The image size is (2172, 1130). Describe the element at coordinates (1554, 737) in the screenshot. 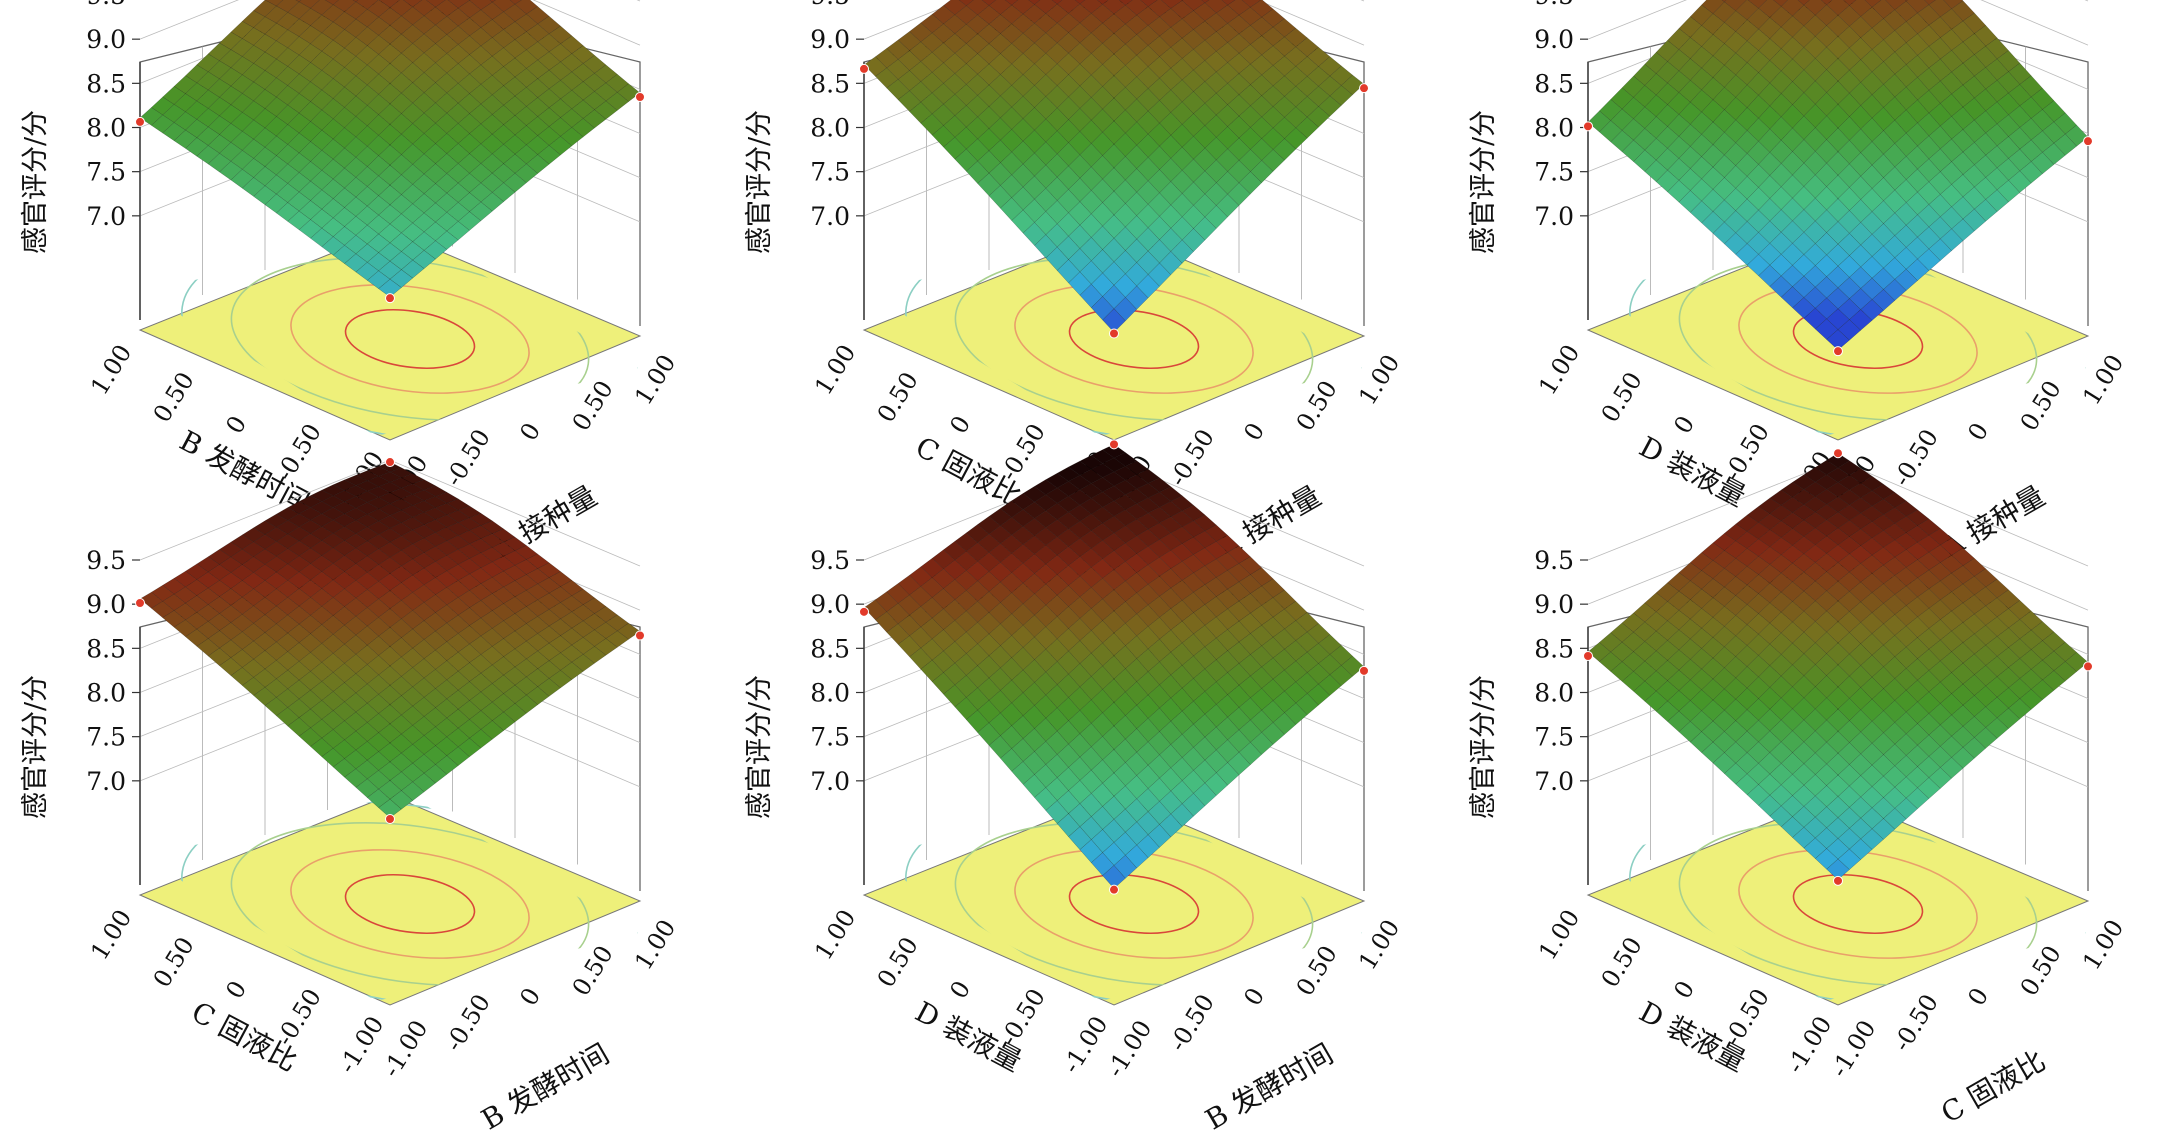

I see `z-tick-label: 7.5` at that location.